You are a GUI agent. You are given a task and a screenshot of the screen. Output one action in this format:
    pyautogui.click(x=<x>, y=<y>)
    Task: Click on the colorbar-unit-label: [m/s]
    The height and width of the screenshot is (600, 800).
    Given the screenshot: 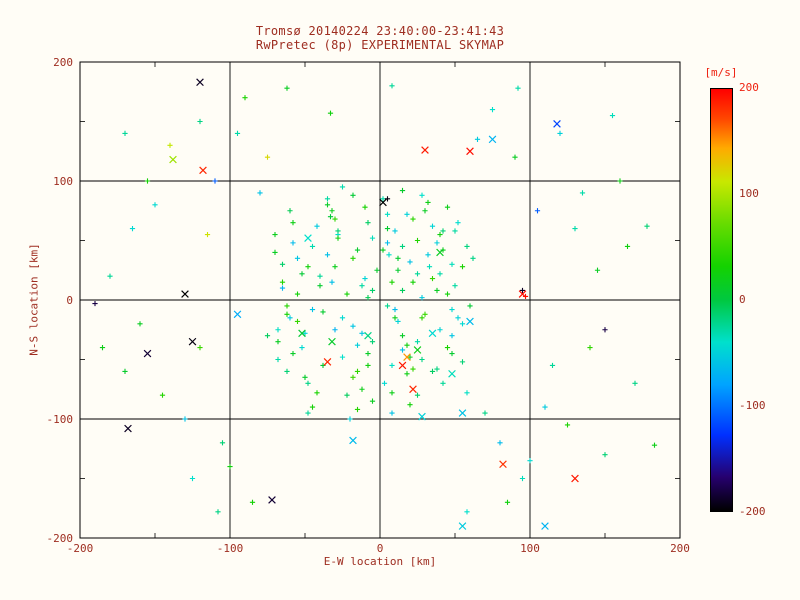 What is the action you would take?
    pyautogui.click(x=721, y=72)
    